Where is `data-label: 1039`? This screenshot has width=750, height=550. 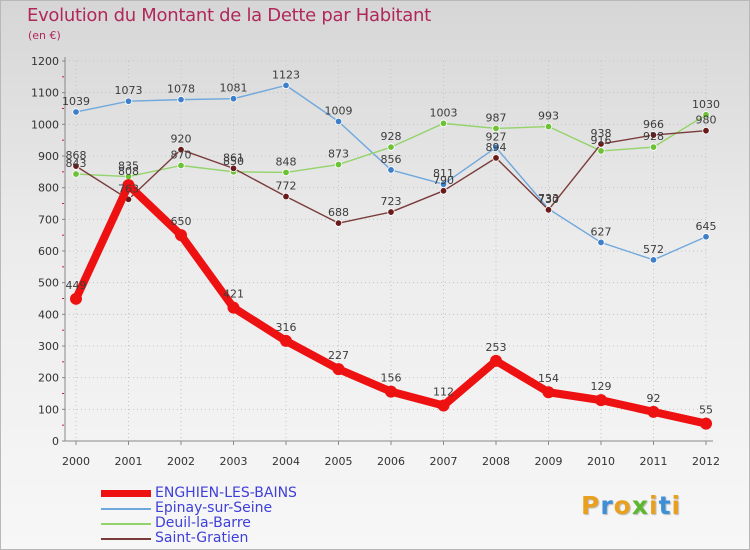 data-label: 1039 is located at coordinates (76, 101).